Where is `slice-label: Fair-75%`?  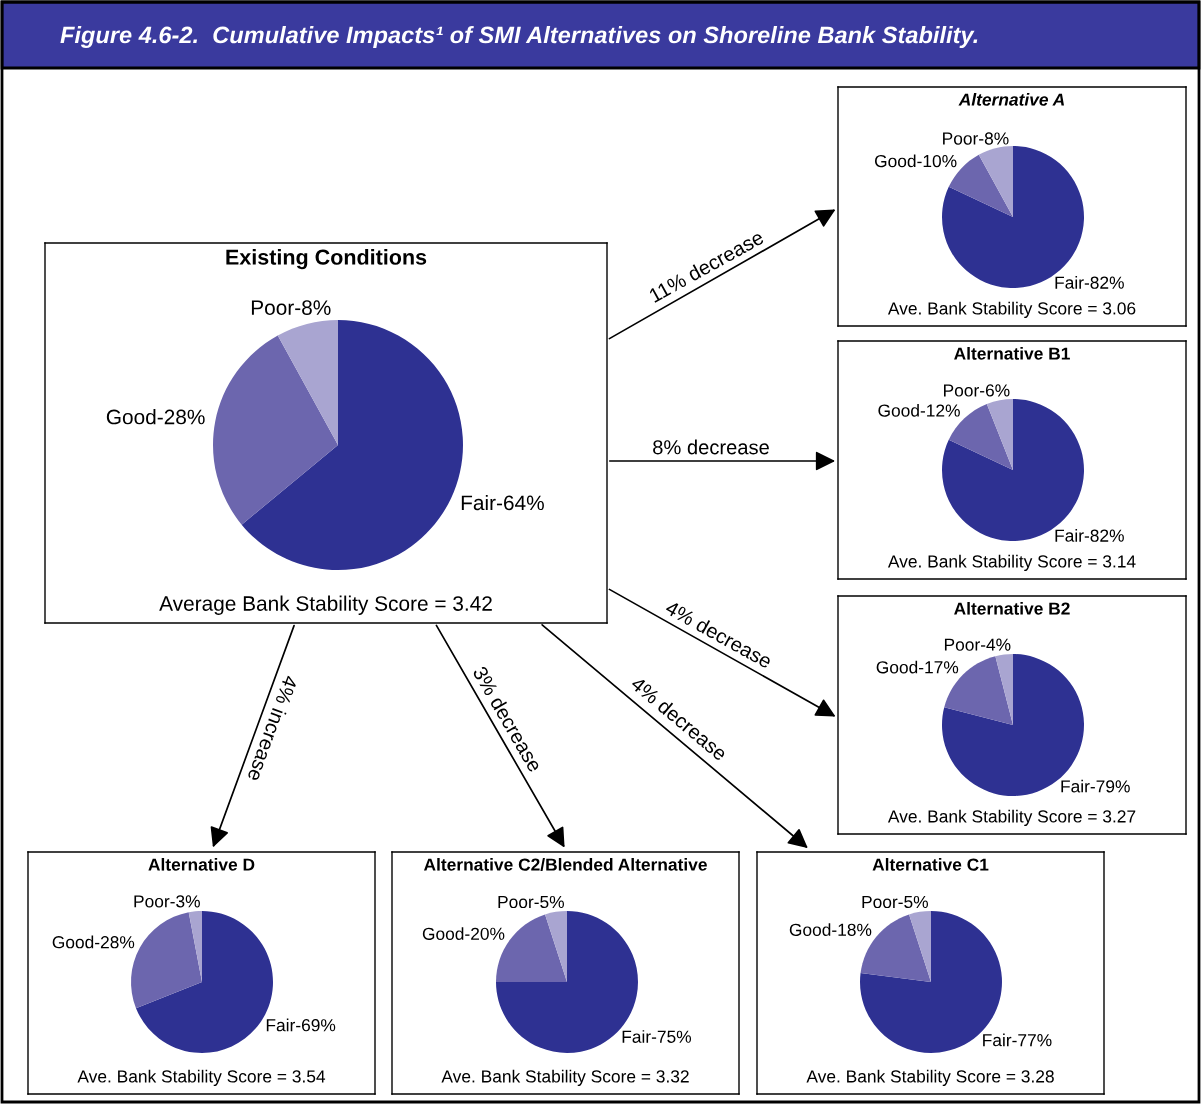
slice-label: Fair-75% is located at coordinates (657, 1036).